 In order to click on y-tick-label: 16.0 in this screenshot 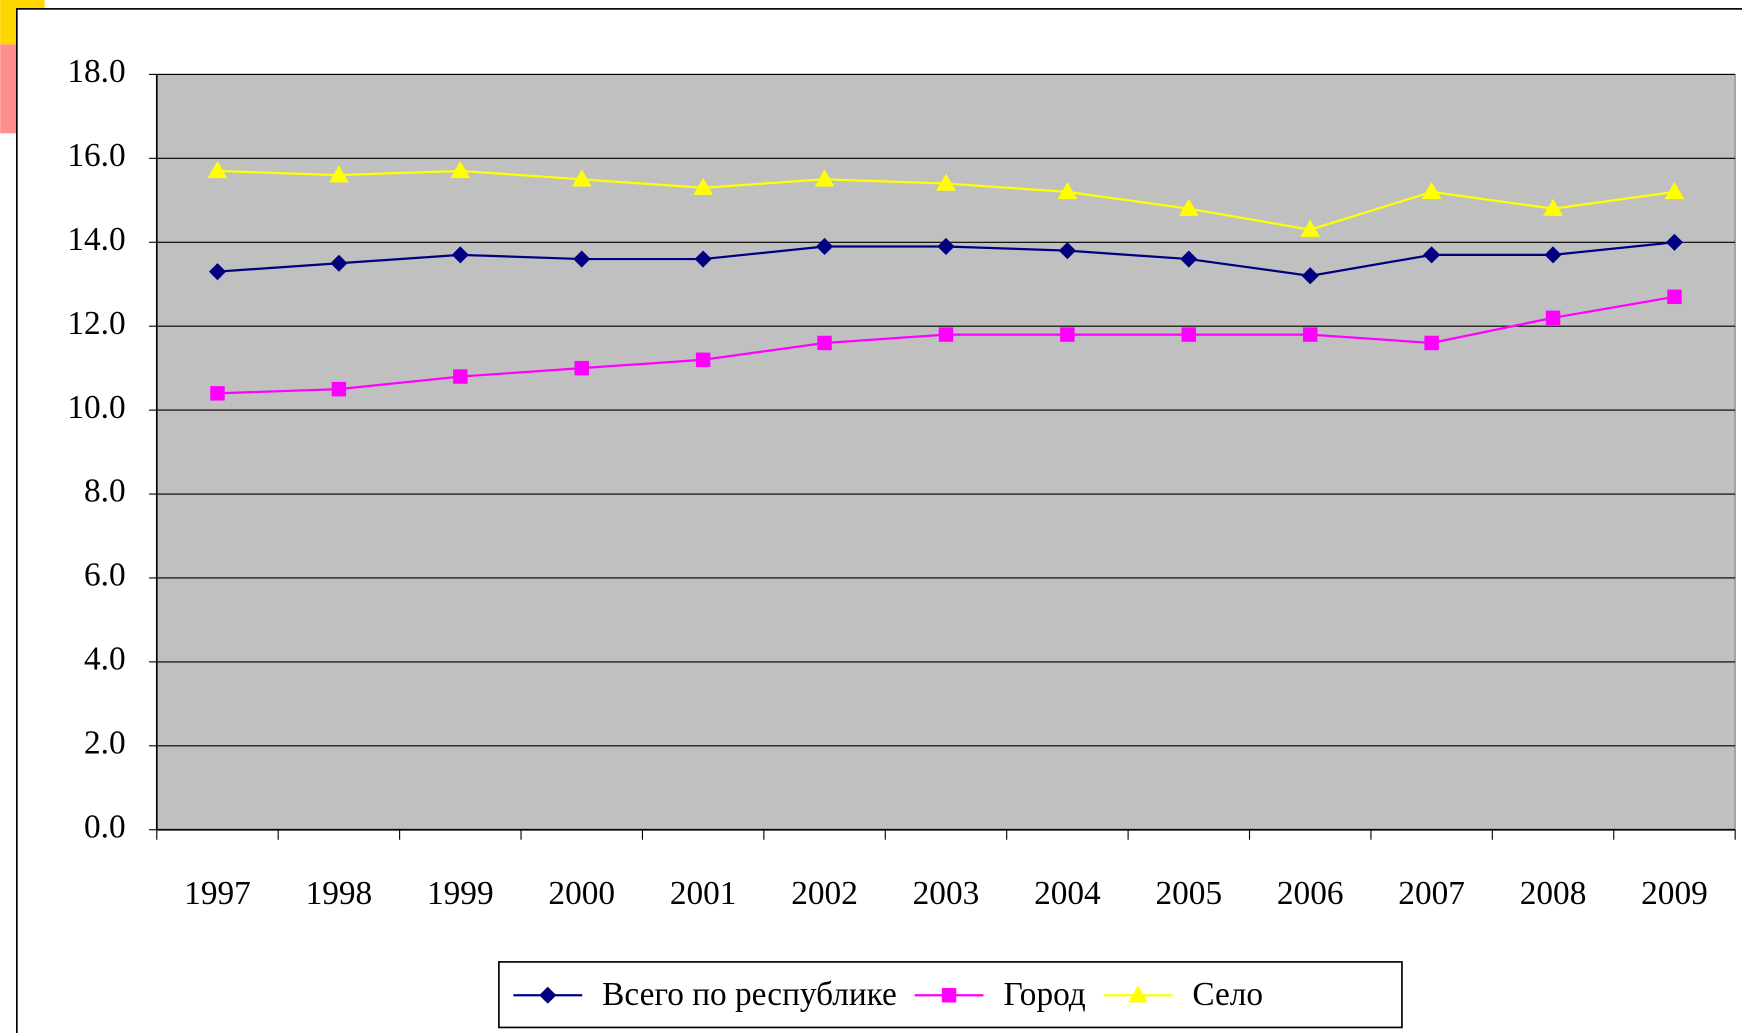, I will do `click(96, 155)`.